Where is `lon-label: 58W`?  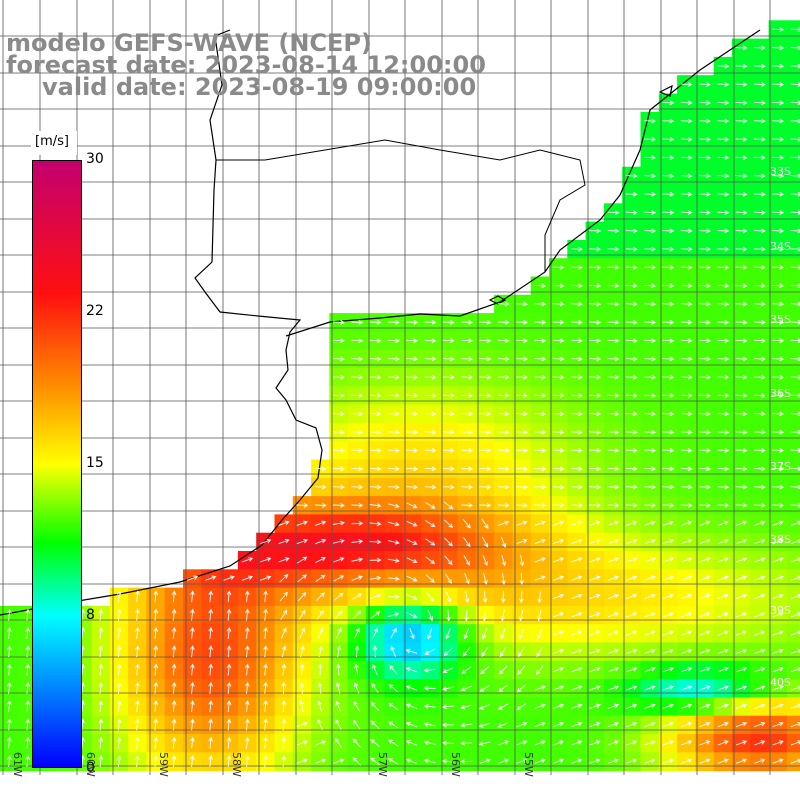
lon-label: 58W is located at coordinates (236, 764).